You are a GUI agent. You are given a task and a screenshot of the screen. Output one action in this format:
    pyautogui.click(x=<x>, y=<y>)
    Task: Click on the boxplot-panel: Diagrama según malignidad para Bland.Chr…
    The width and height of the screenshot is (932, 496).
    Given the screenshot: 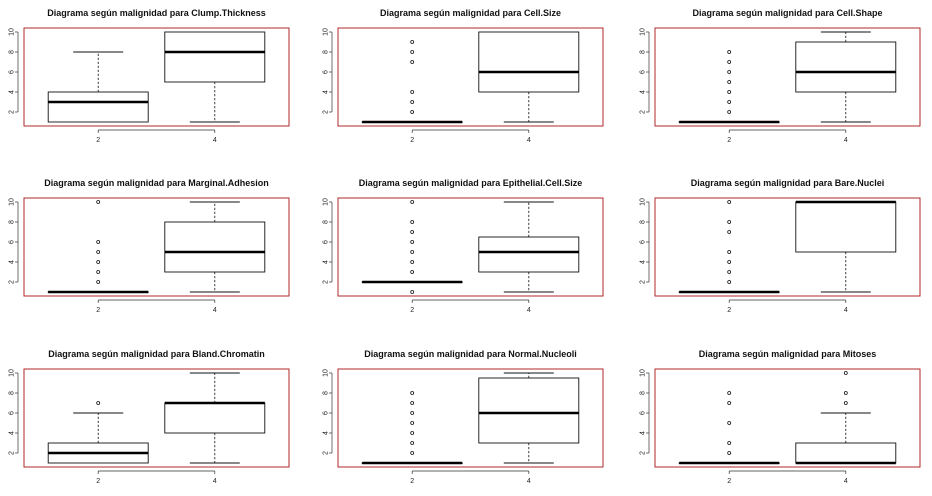 What is the action you would take?
    pyautogui.click(x=149, y=417)
    